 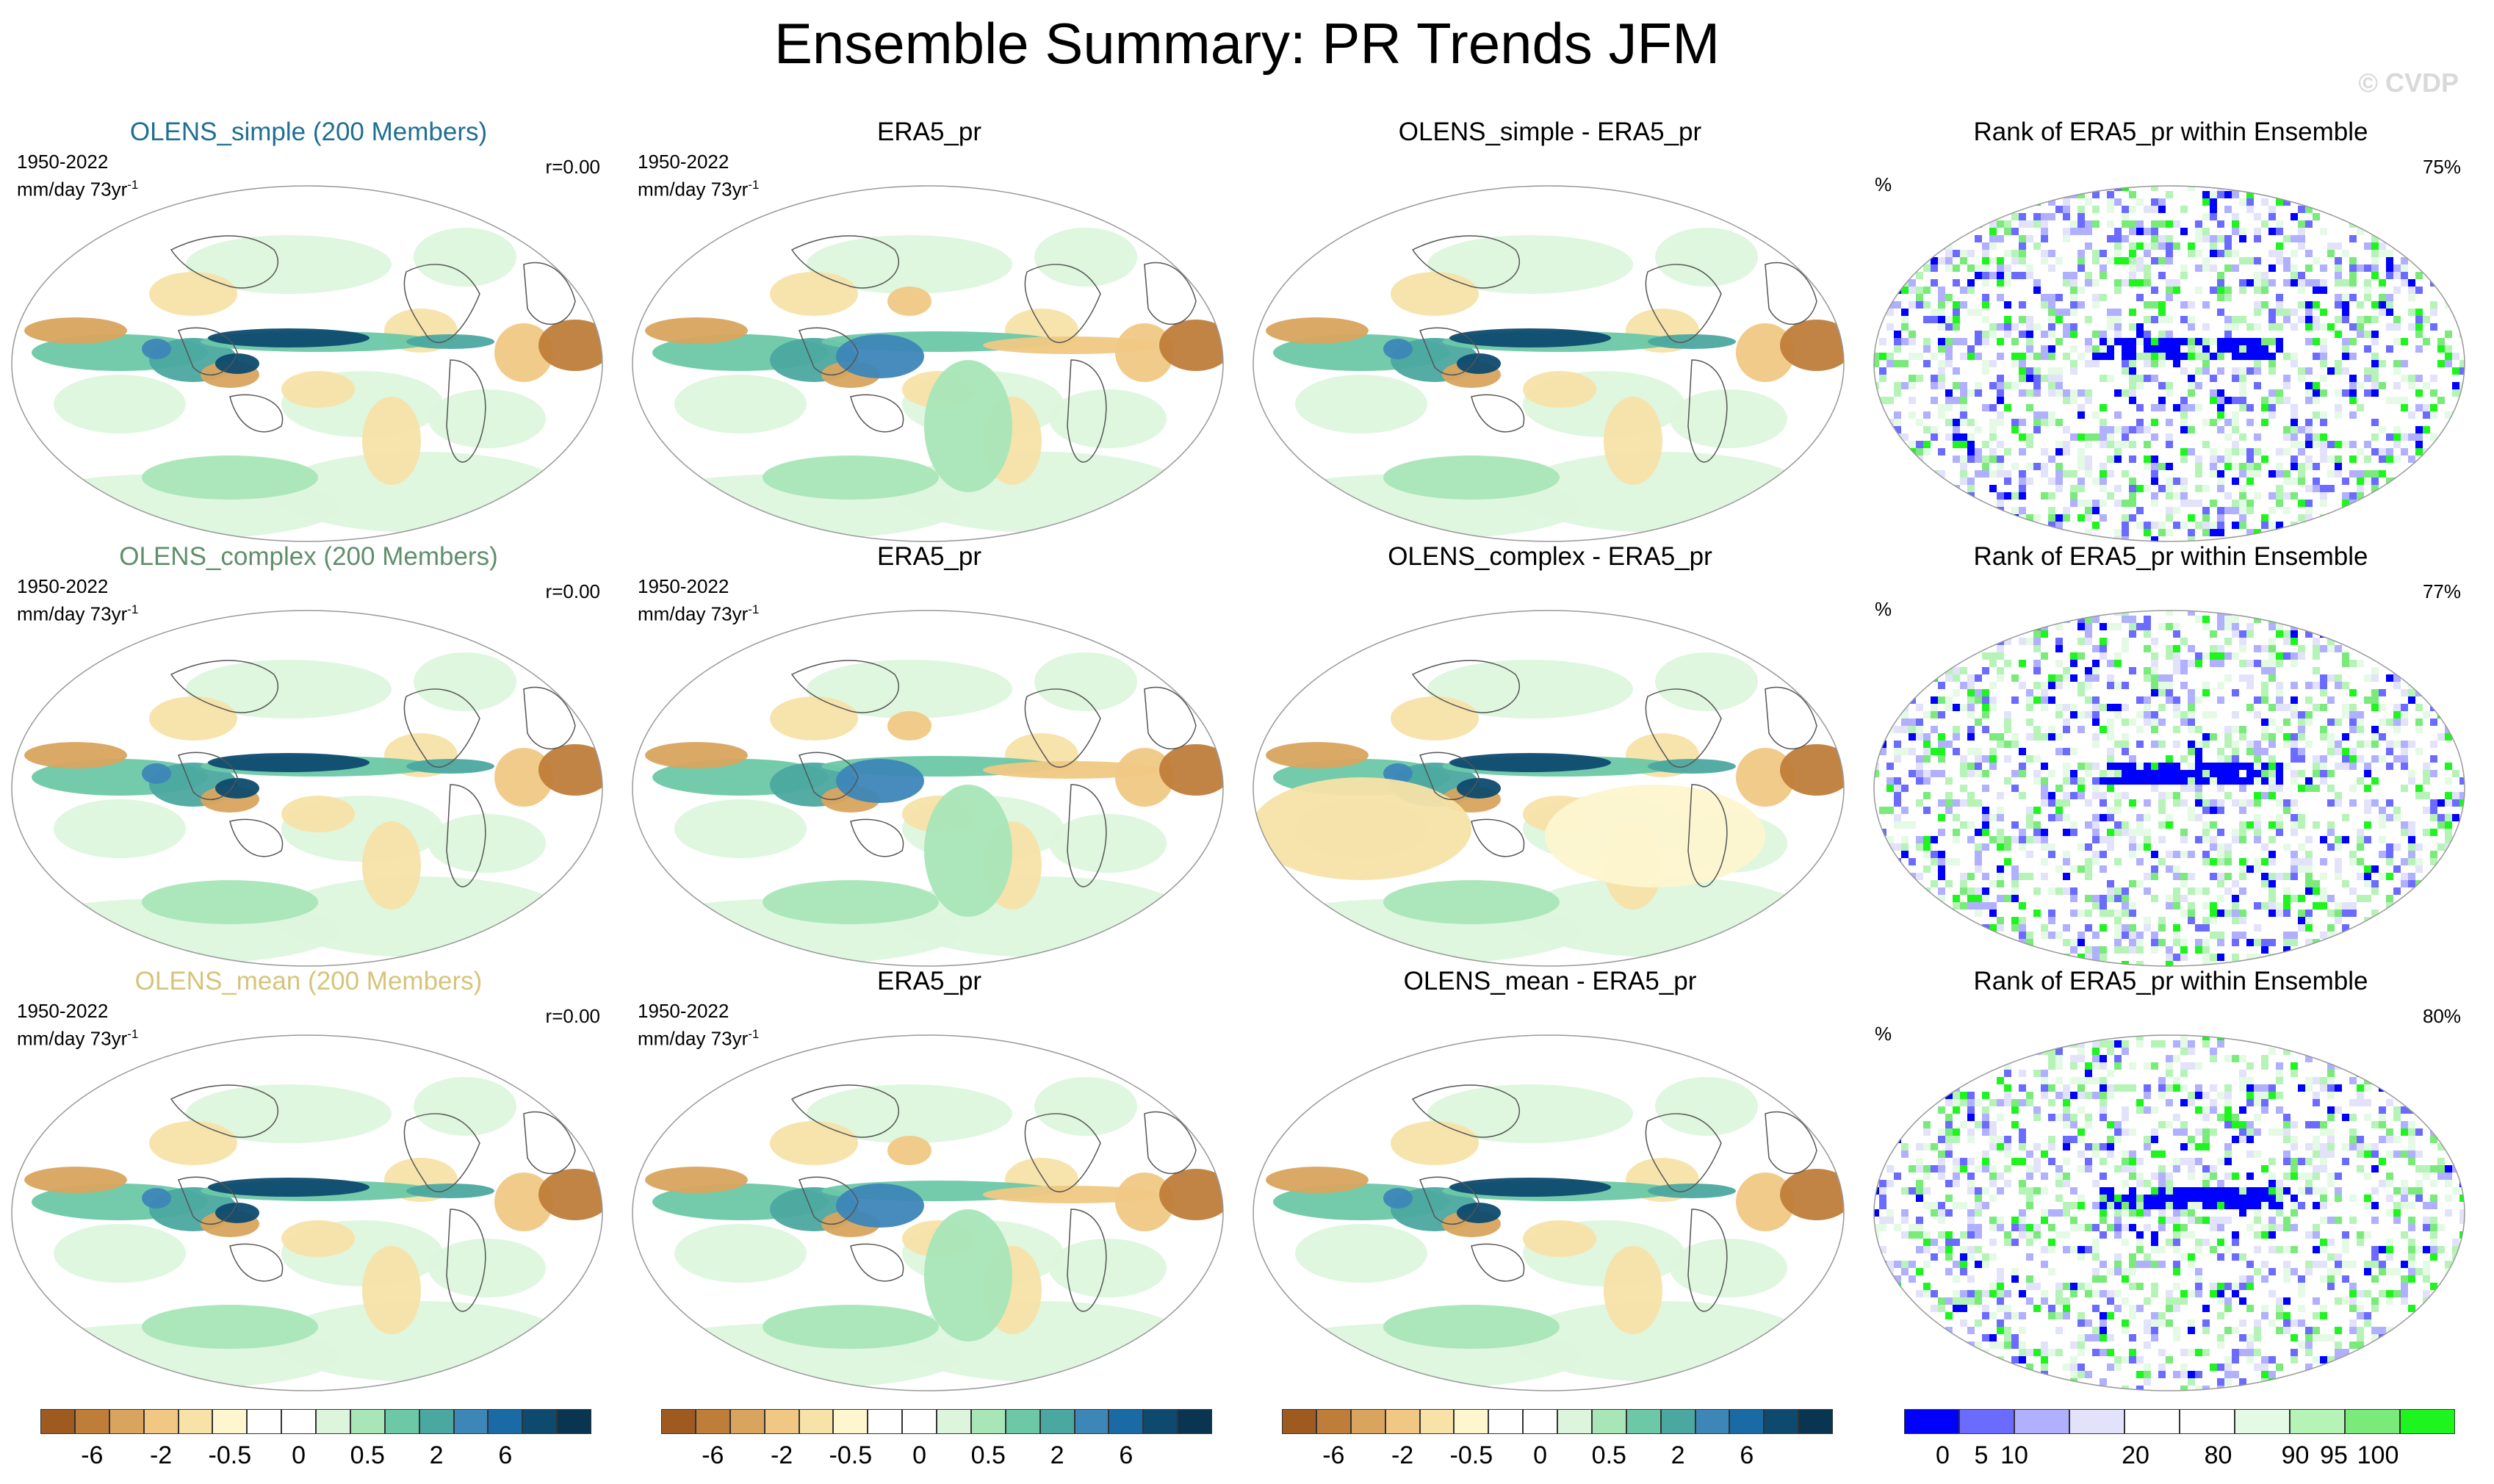 What do you see at coordinates (2014, 1455) in the screenshot?
I see `colorbar-tick-label: 10` at bounding box center [2014, 1455].